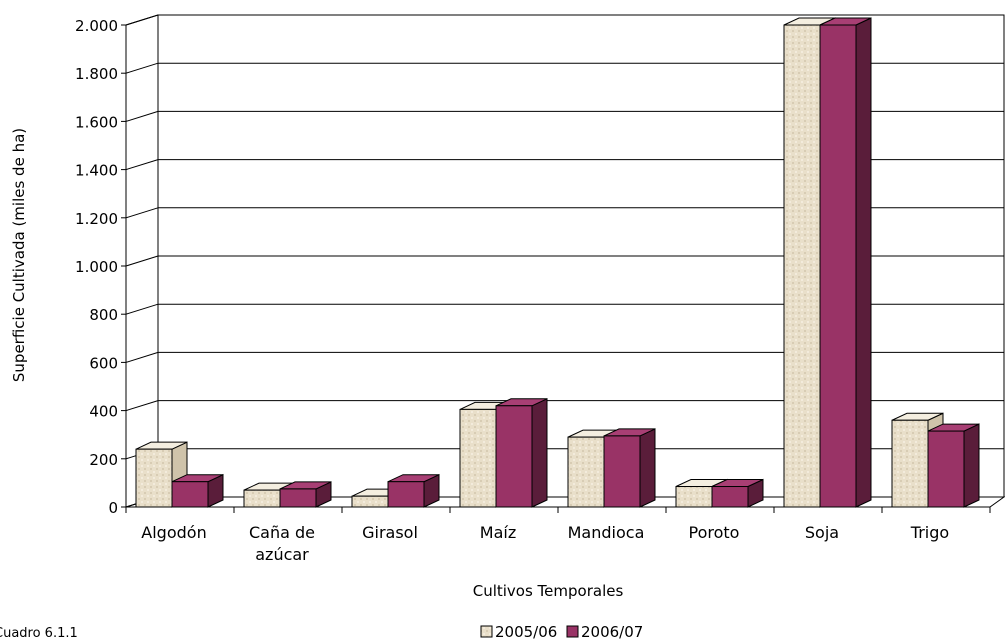 The height and width of the screenshot is (640, 1005). I want to click on y-tick-label: 1.000, so click(96, 267).